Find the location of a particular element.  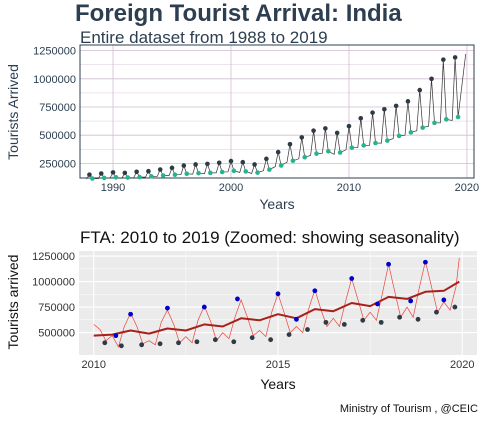

top-x-tick-label: 2020 is located at coordinates (467, 188).